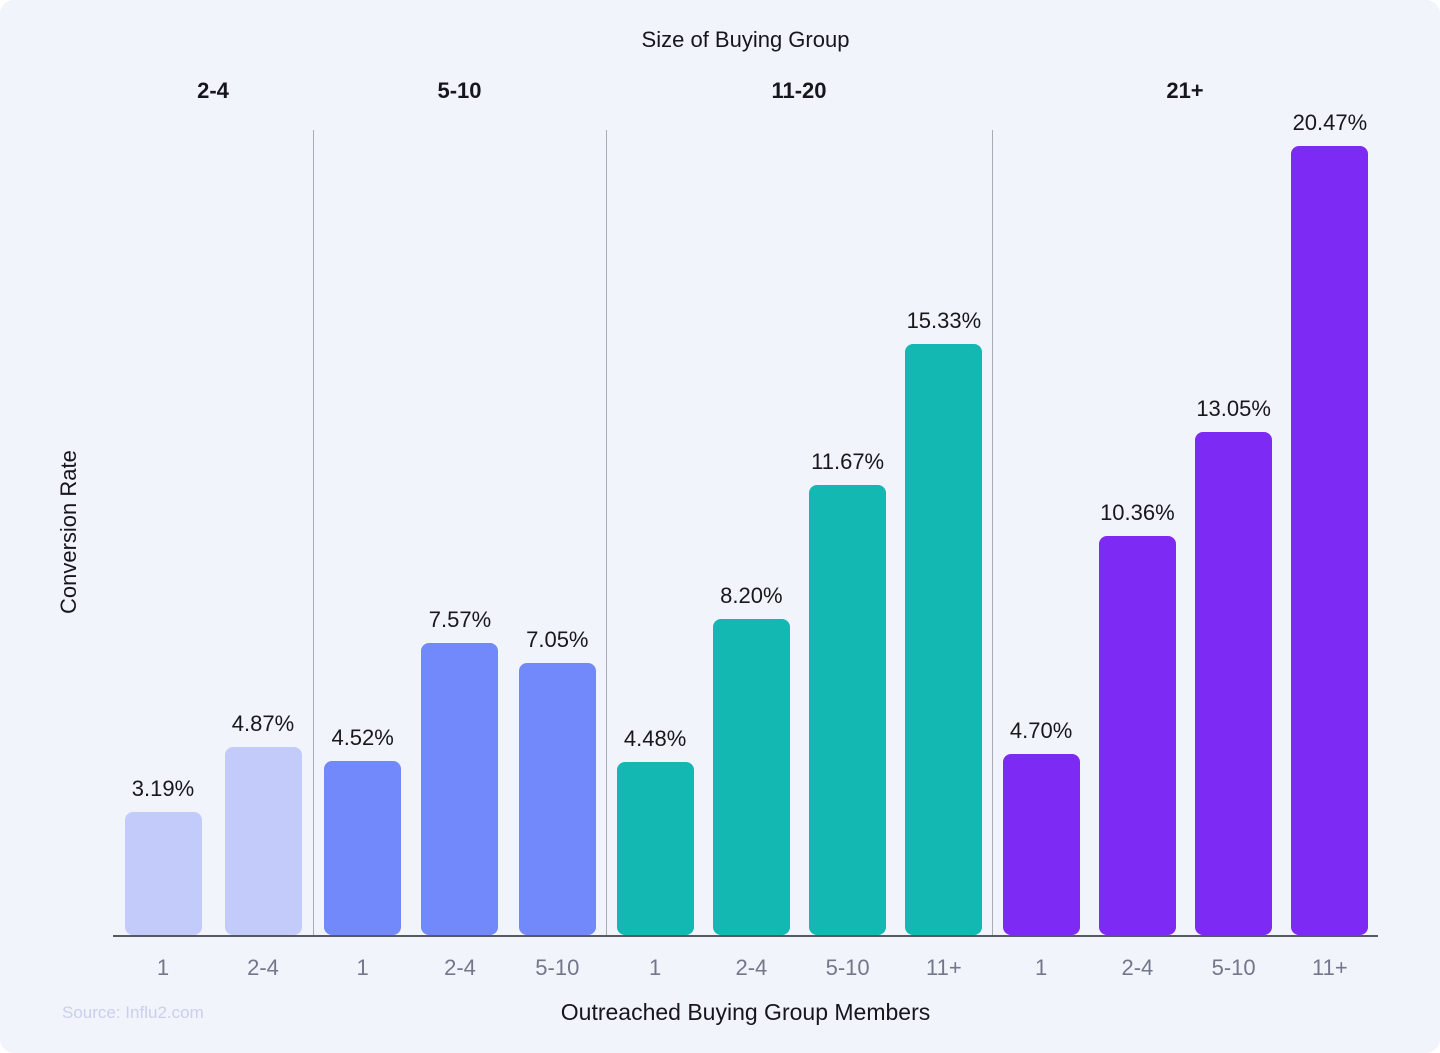 The width and height of the screenshot is (1440, 1053). Describe the element at coordinates (1330, 122) in the screenshot. I see `value-label: 20.47%` at that location.